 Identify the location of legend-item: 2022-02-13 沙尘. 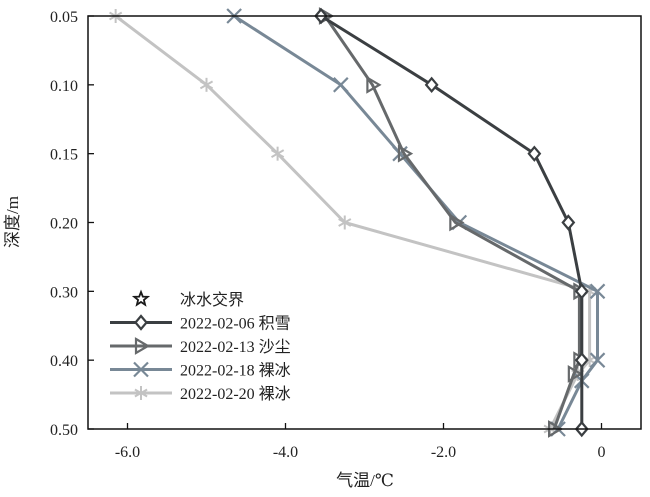
(200, 346).